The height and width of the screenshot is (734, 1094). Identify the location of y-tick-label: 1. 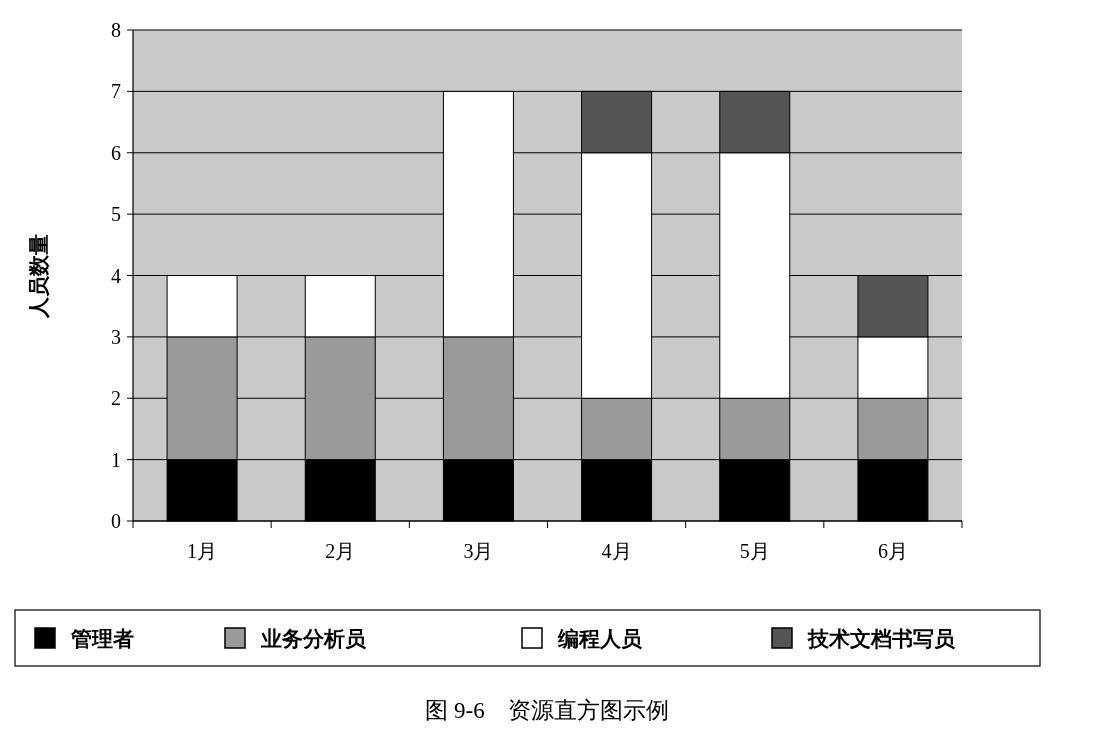
(116, 459).